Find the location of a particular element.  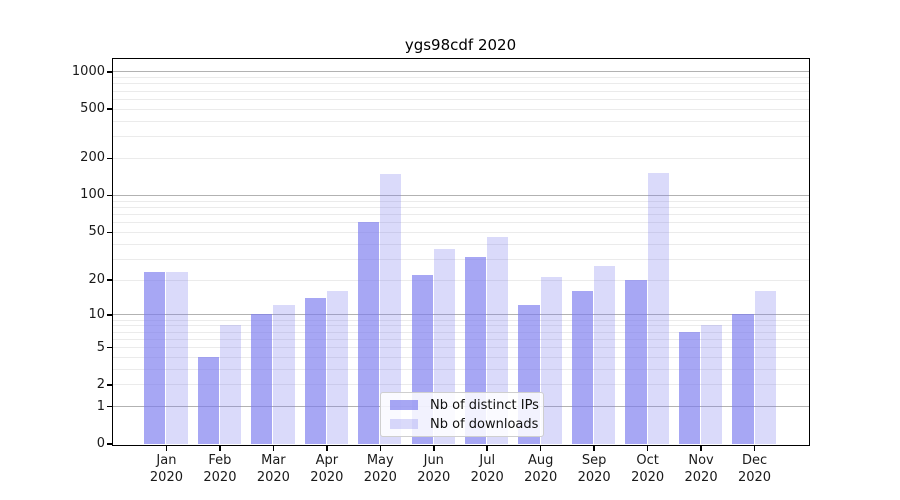

legend-item-downloads: Nb of downloads is located at coordinates (464, 424).